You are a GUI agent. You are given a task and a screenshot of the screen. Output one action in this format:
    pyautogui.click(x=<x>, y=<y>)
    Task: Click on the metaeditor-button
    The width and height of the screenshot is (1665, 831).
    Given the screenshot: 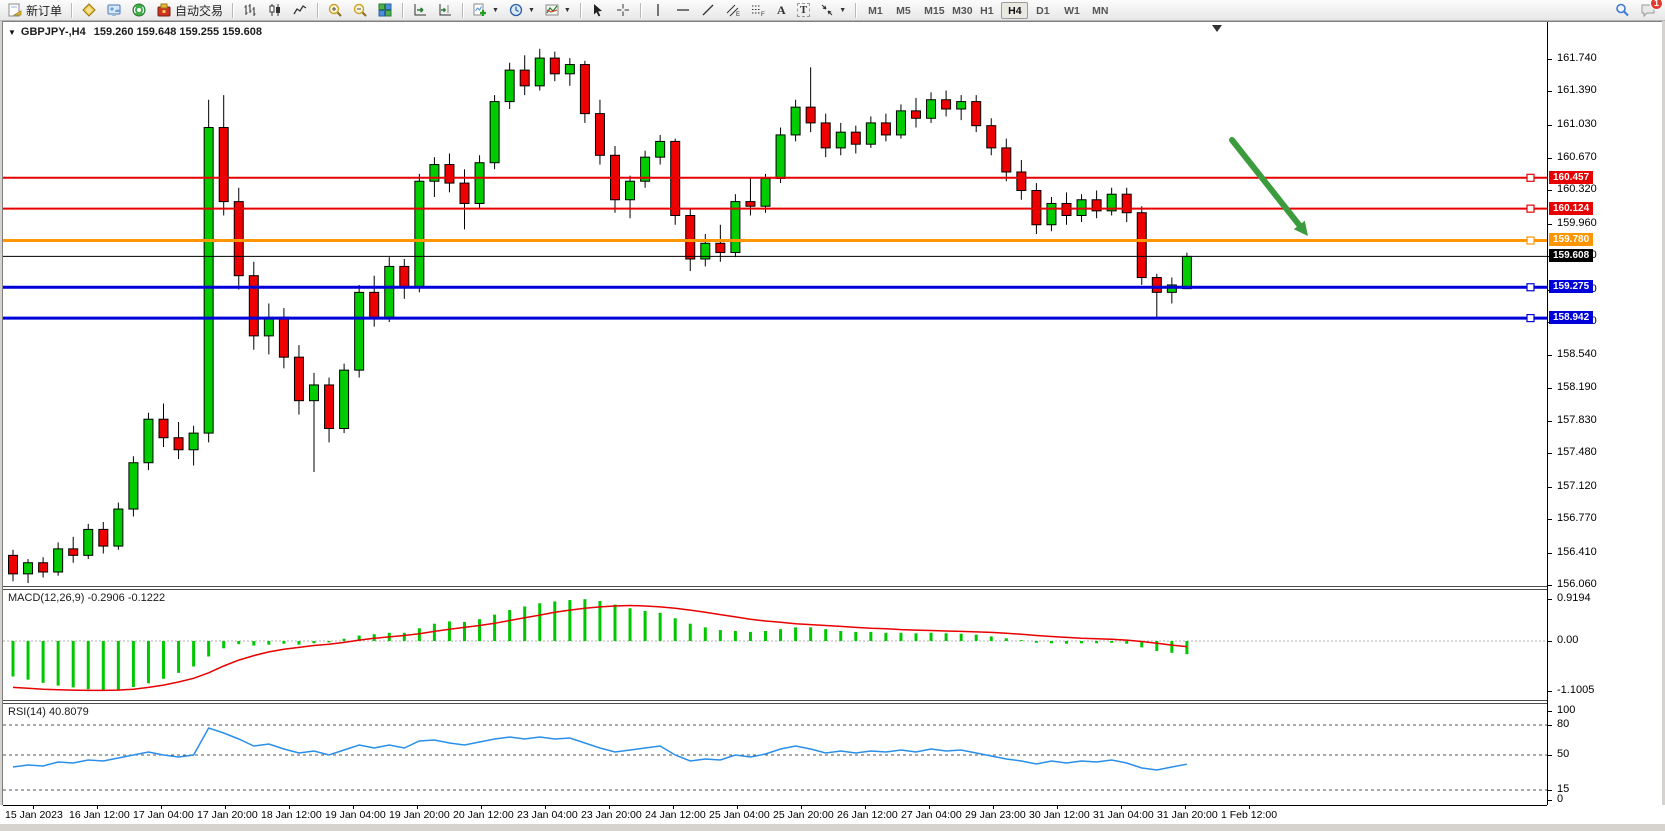 What is the action you would take?
    pyautogui.click(x=89, y=10)
    